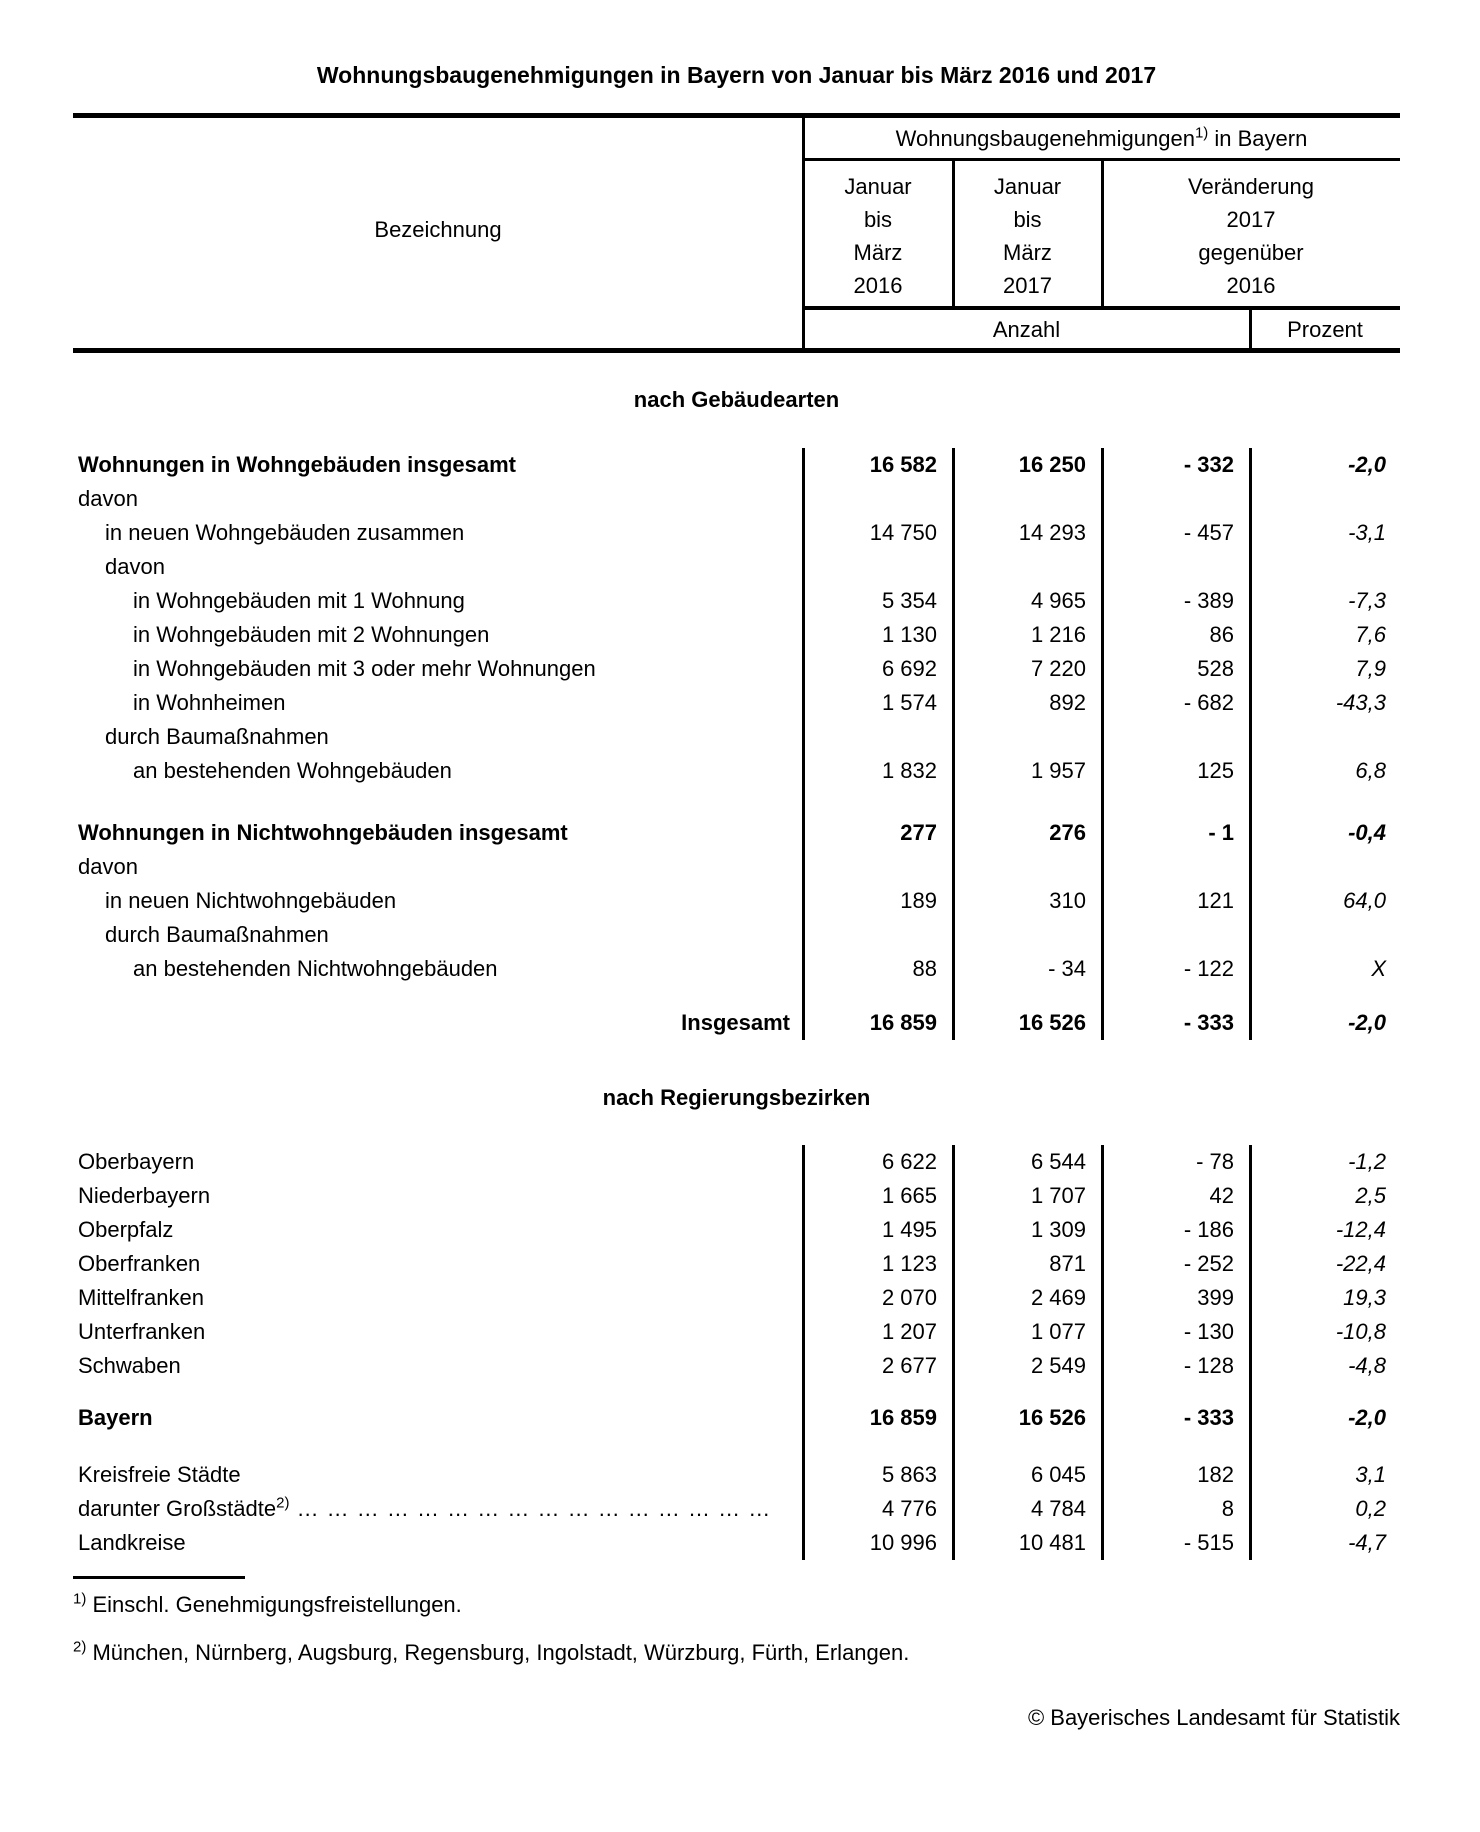 The width and height of the screenshot is (1480, 1832). I want to click on value-2017: 310, so click(1067, 900).